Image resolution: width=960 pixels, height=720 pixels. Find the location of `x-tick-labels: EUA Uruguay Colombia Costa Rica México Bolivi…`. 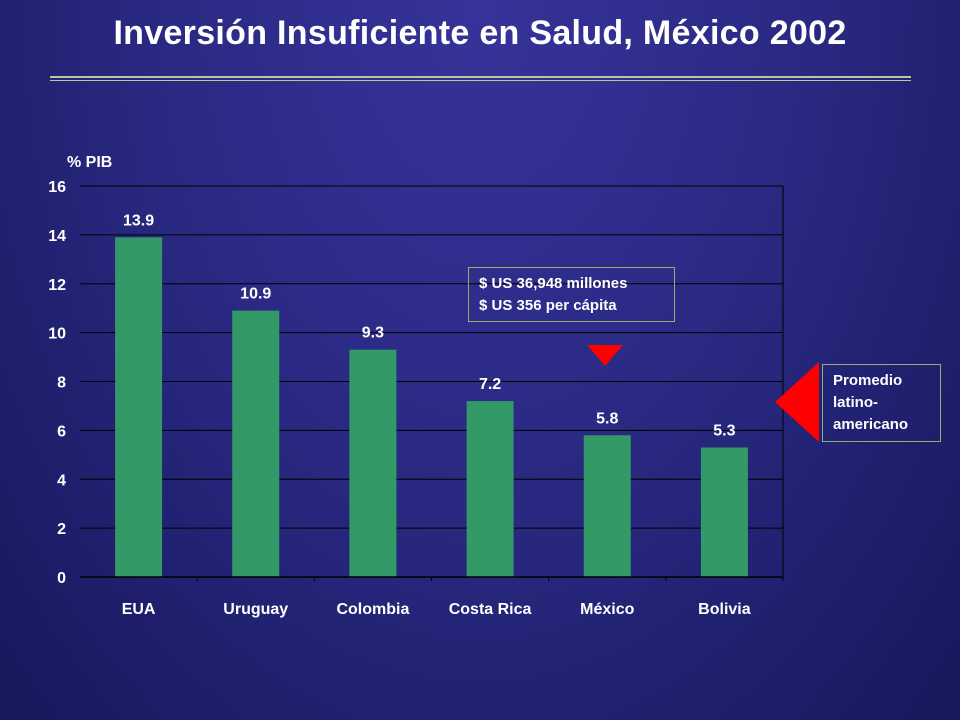

x-tick-labels: EUA Uruguay Colombia Costa Rica México Bolivi… is located at coordinates (436, 609).